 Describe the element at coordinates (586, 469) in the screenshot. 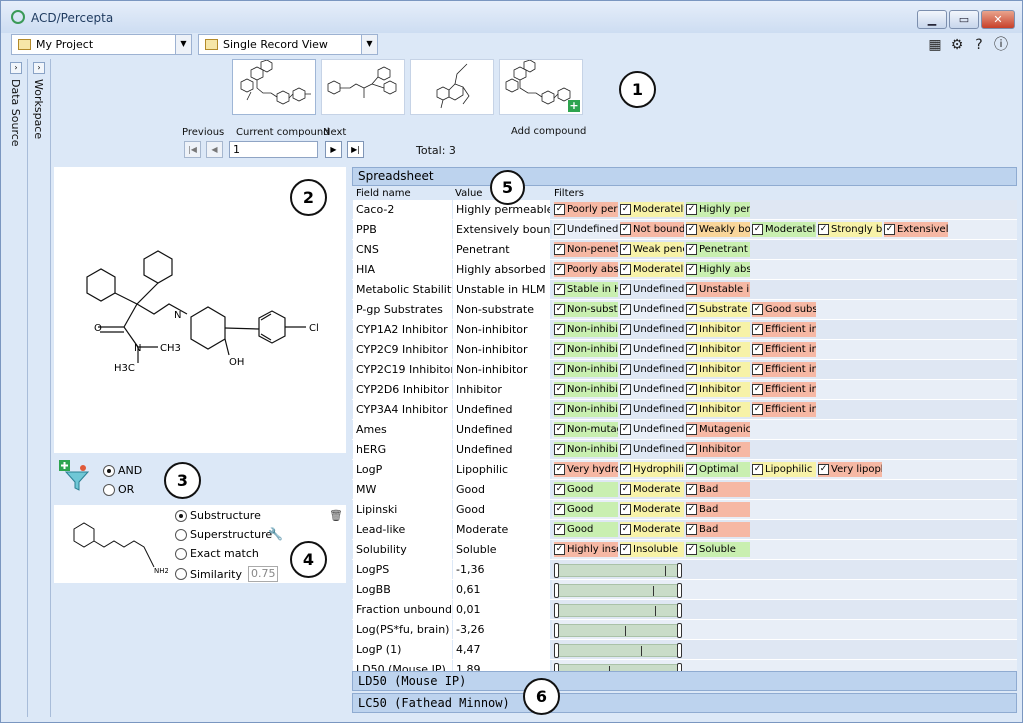

I see `filter-chip: ✓ Very hydro` at that location.